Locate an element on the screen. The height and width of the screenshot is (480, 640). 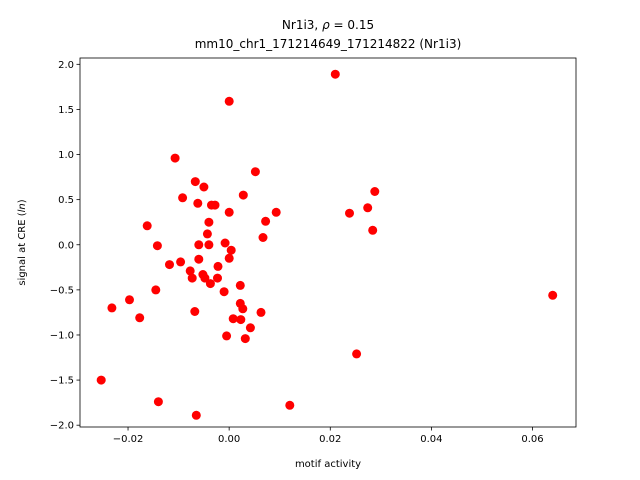
y-tick-label: −2.0 is located at coordinates (62, 426).